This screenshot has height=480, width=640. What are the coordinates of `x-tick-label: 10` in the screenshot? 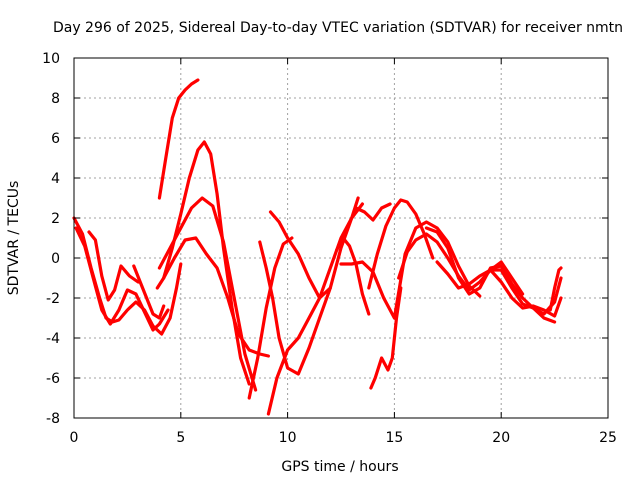 It's located at (288, 438).